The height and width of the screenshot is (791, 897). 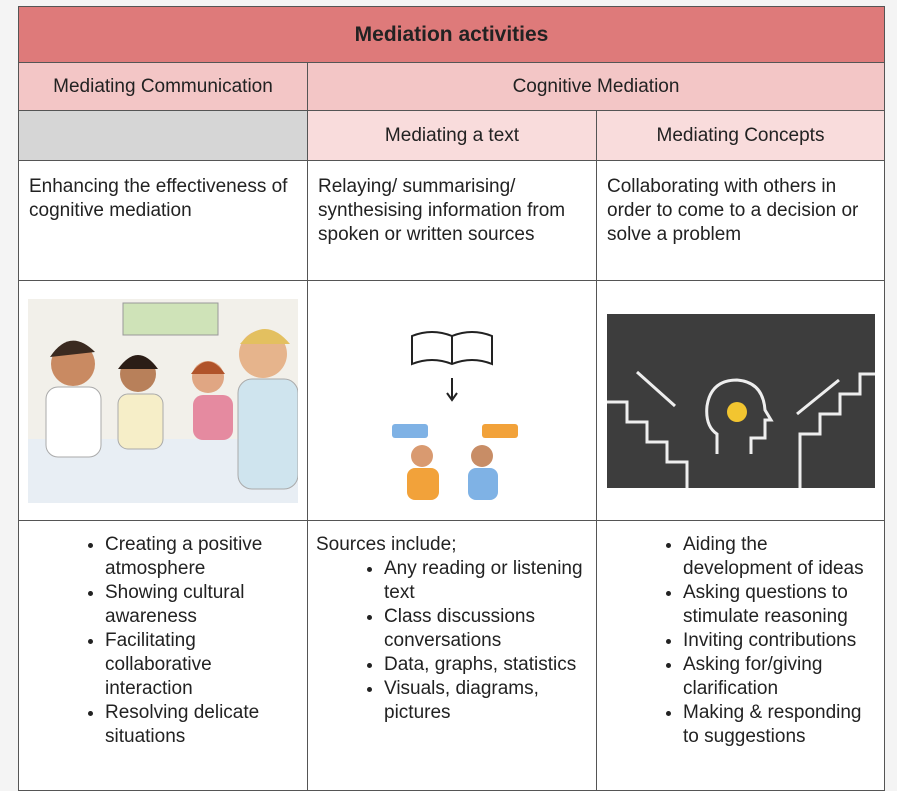 I want to click on empty-cell, so click(x=163, y=136).